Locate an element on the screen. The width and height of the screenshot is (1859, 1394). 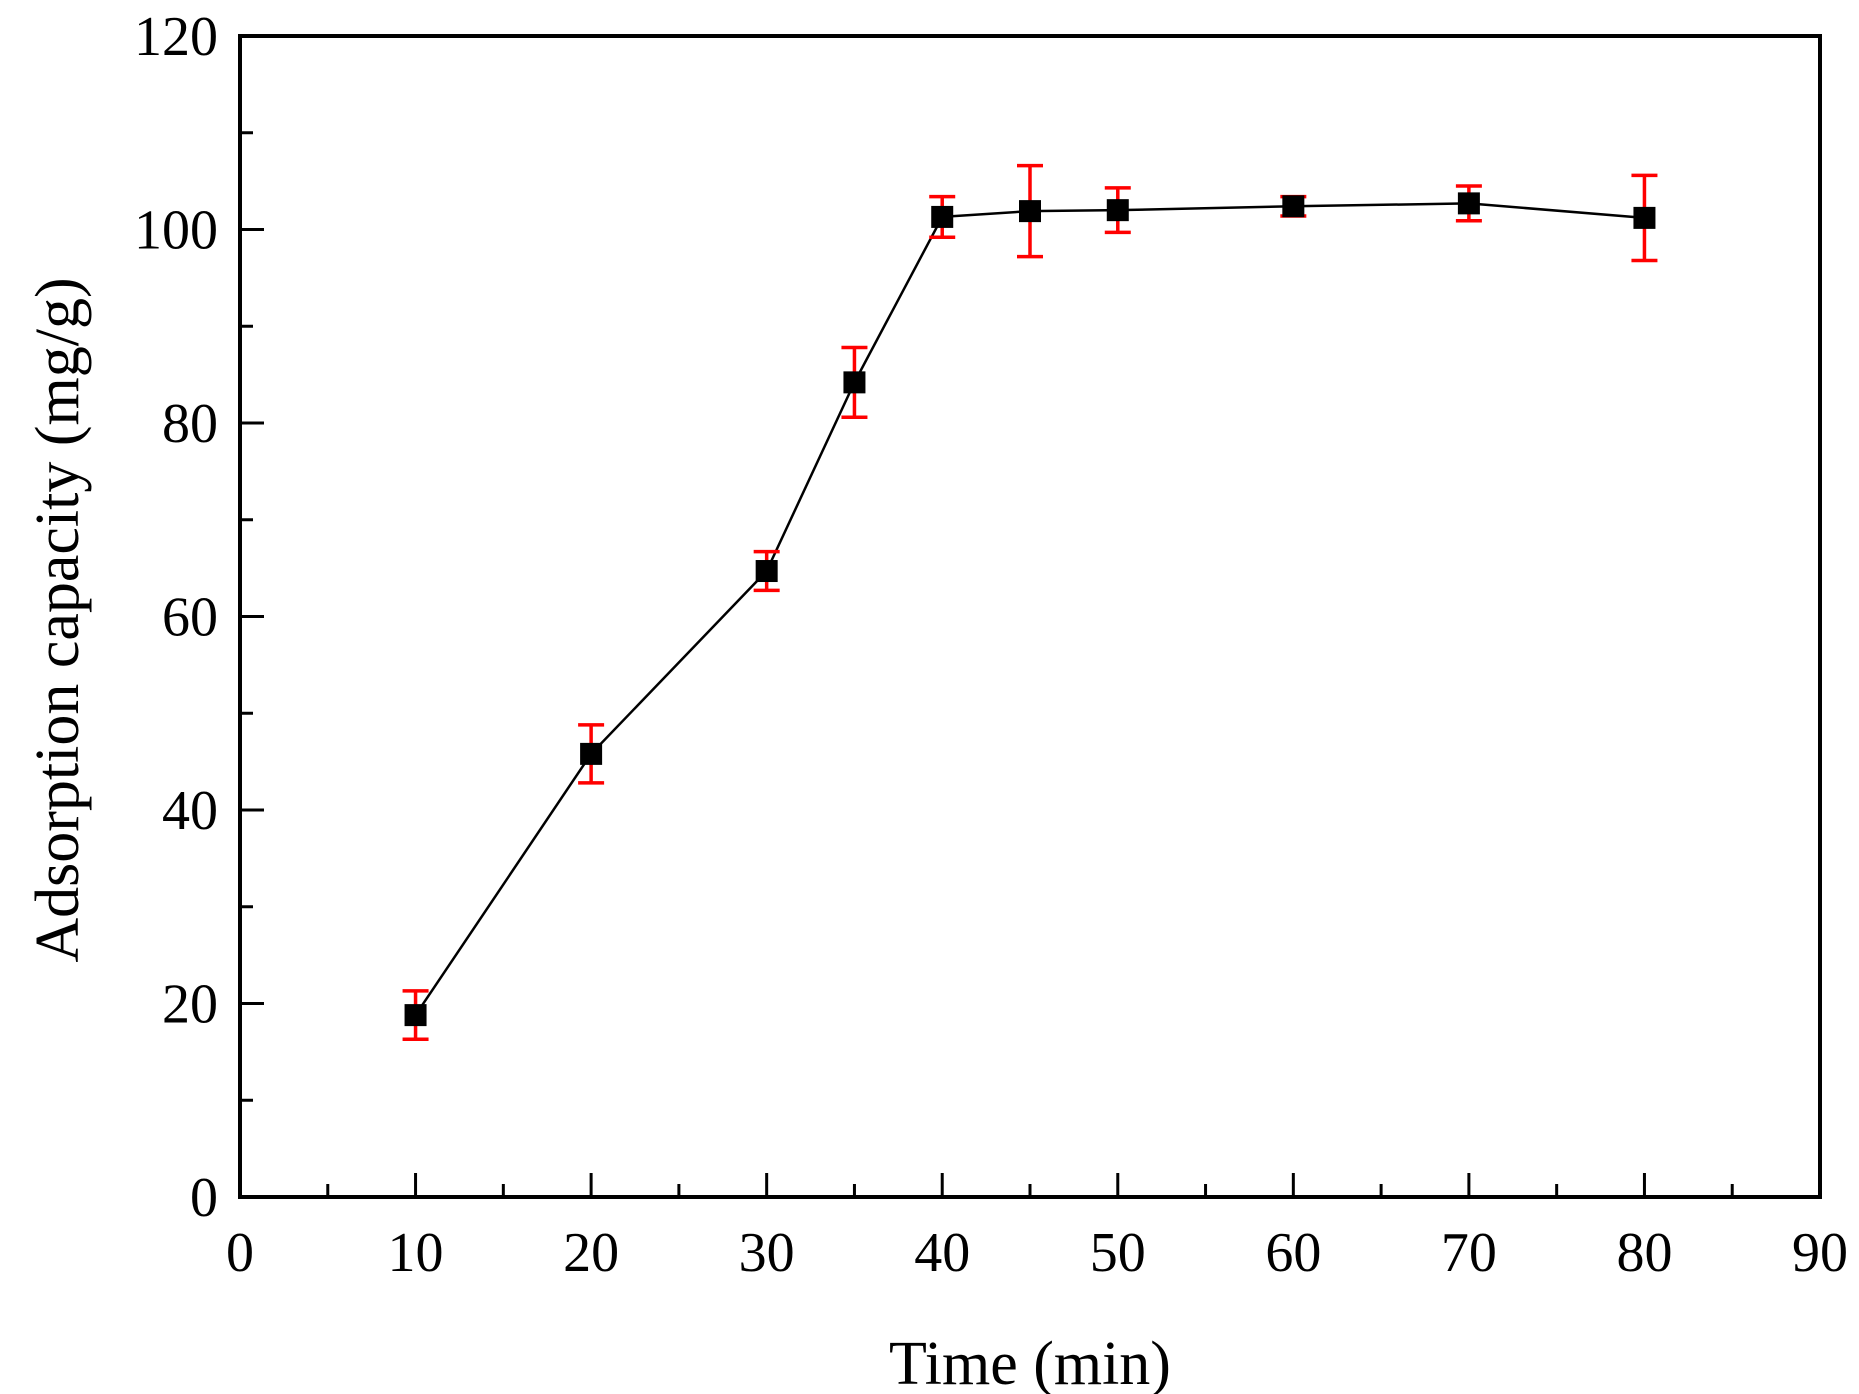
y-tick-labels: 0 20 40 60 80 100 120 is located at coordinates (176, 617).